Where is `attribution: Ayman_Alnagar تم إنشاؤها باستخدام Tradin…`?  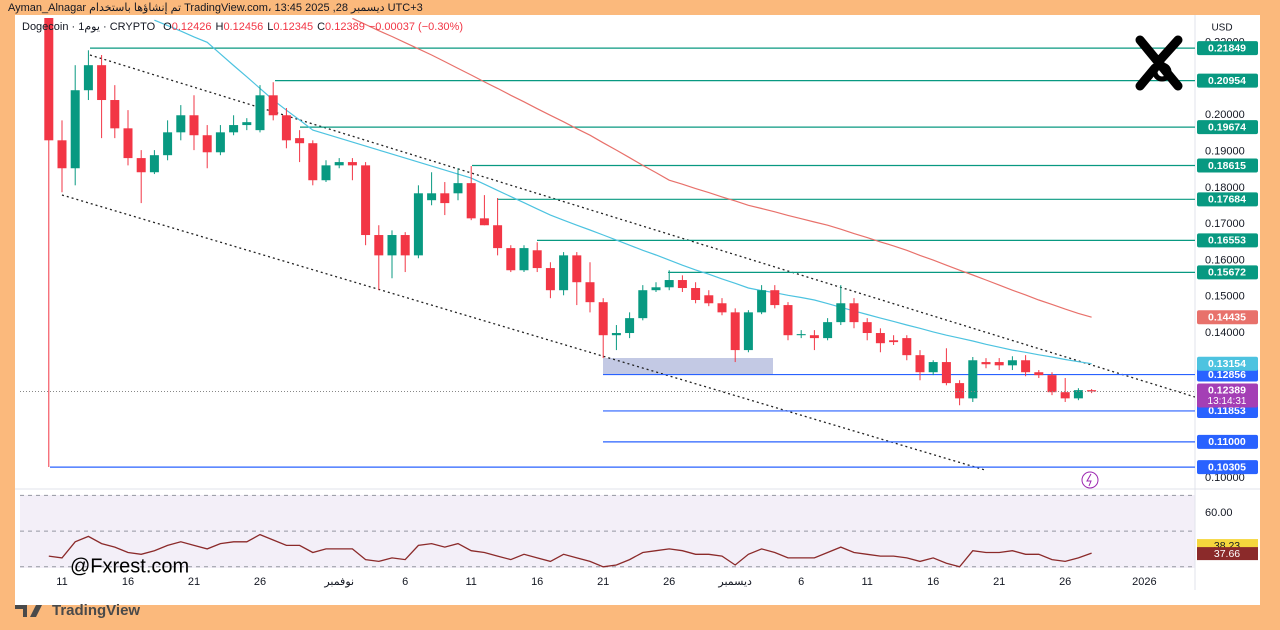
attribution: Ayman_Alnagar تم إنشاؤها باستخدام Tradin… is located at coordinates (215, 8).